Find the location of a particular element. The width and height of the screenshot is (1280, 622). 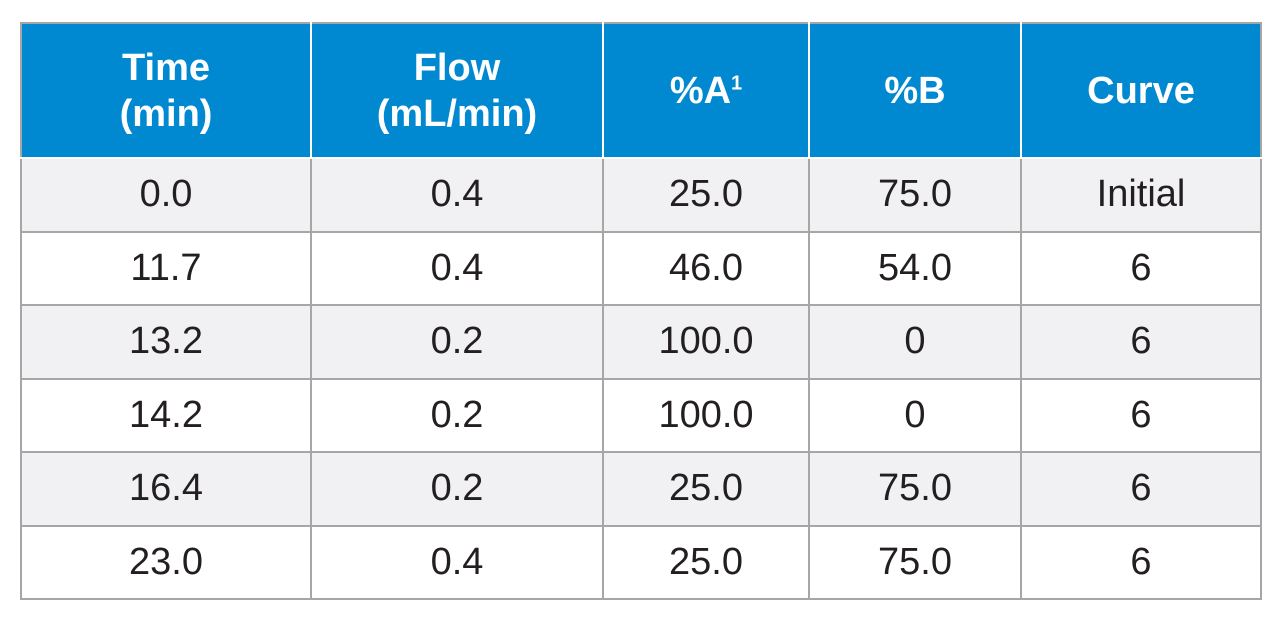

header-percent-a: %A1 is located at coordinates (706, 90).